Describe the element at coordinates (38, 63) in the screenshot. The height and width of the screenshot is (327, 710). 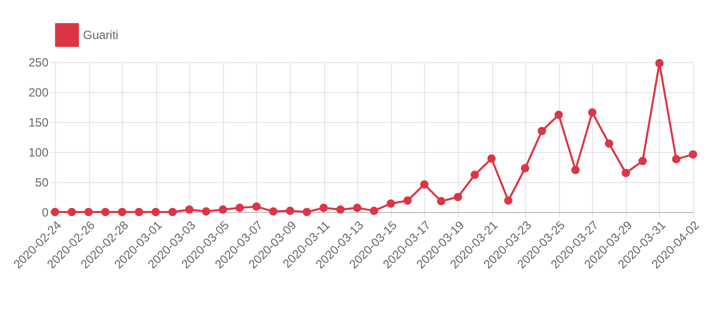
I see `y-tick-label: 250` at that location.